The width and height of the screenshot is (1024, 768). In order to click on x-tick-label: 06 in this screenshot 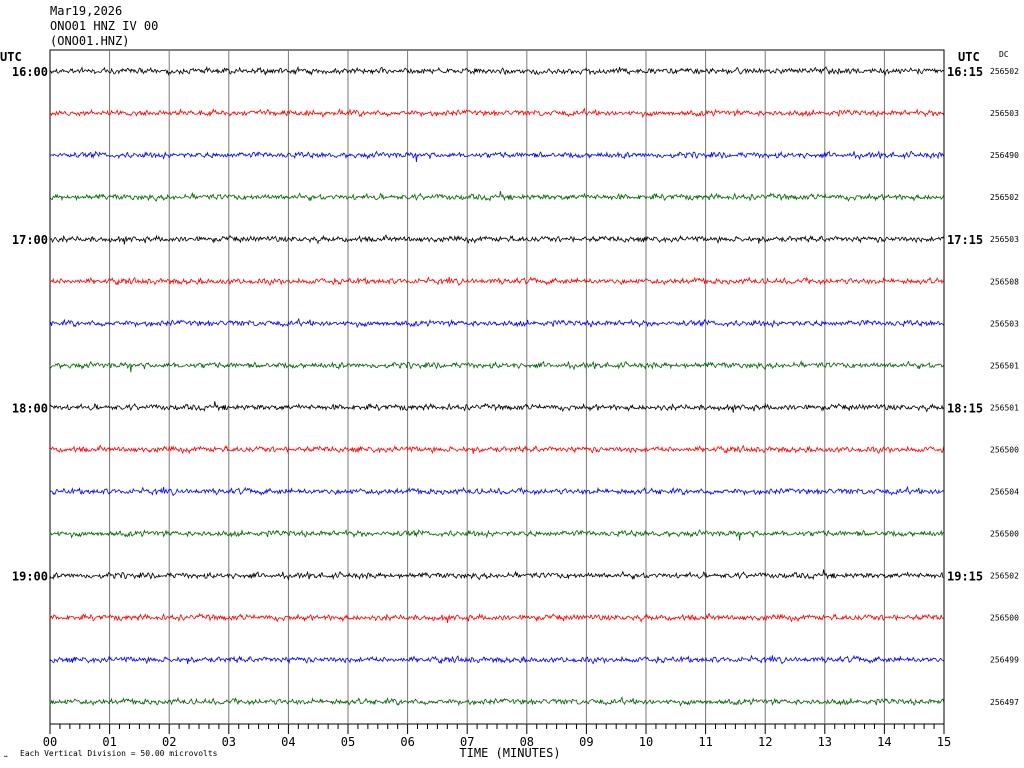, I will do `click(407, 742)`.